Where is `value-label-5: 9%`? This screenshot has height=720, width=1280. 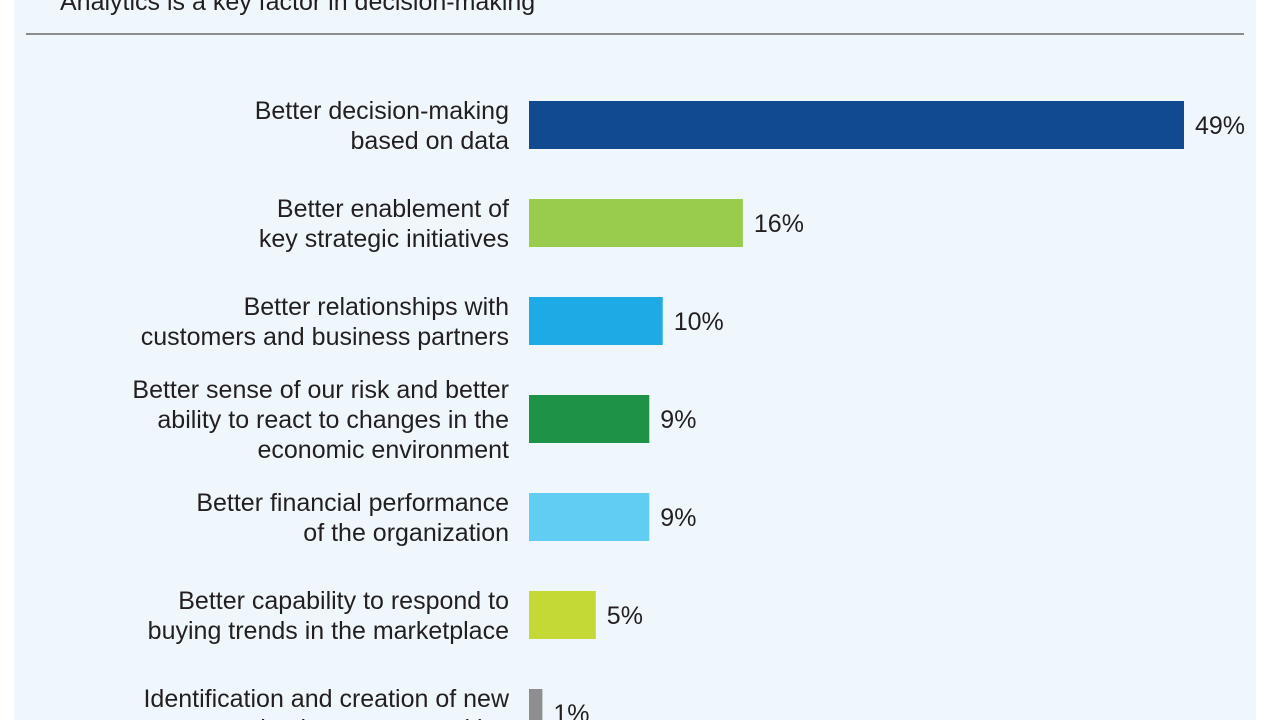
value-label-5: 9% is located at coordinates (678, 518).